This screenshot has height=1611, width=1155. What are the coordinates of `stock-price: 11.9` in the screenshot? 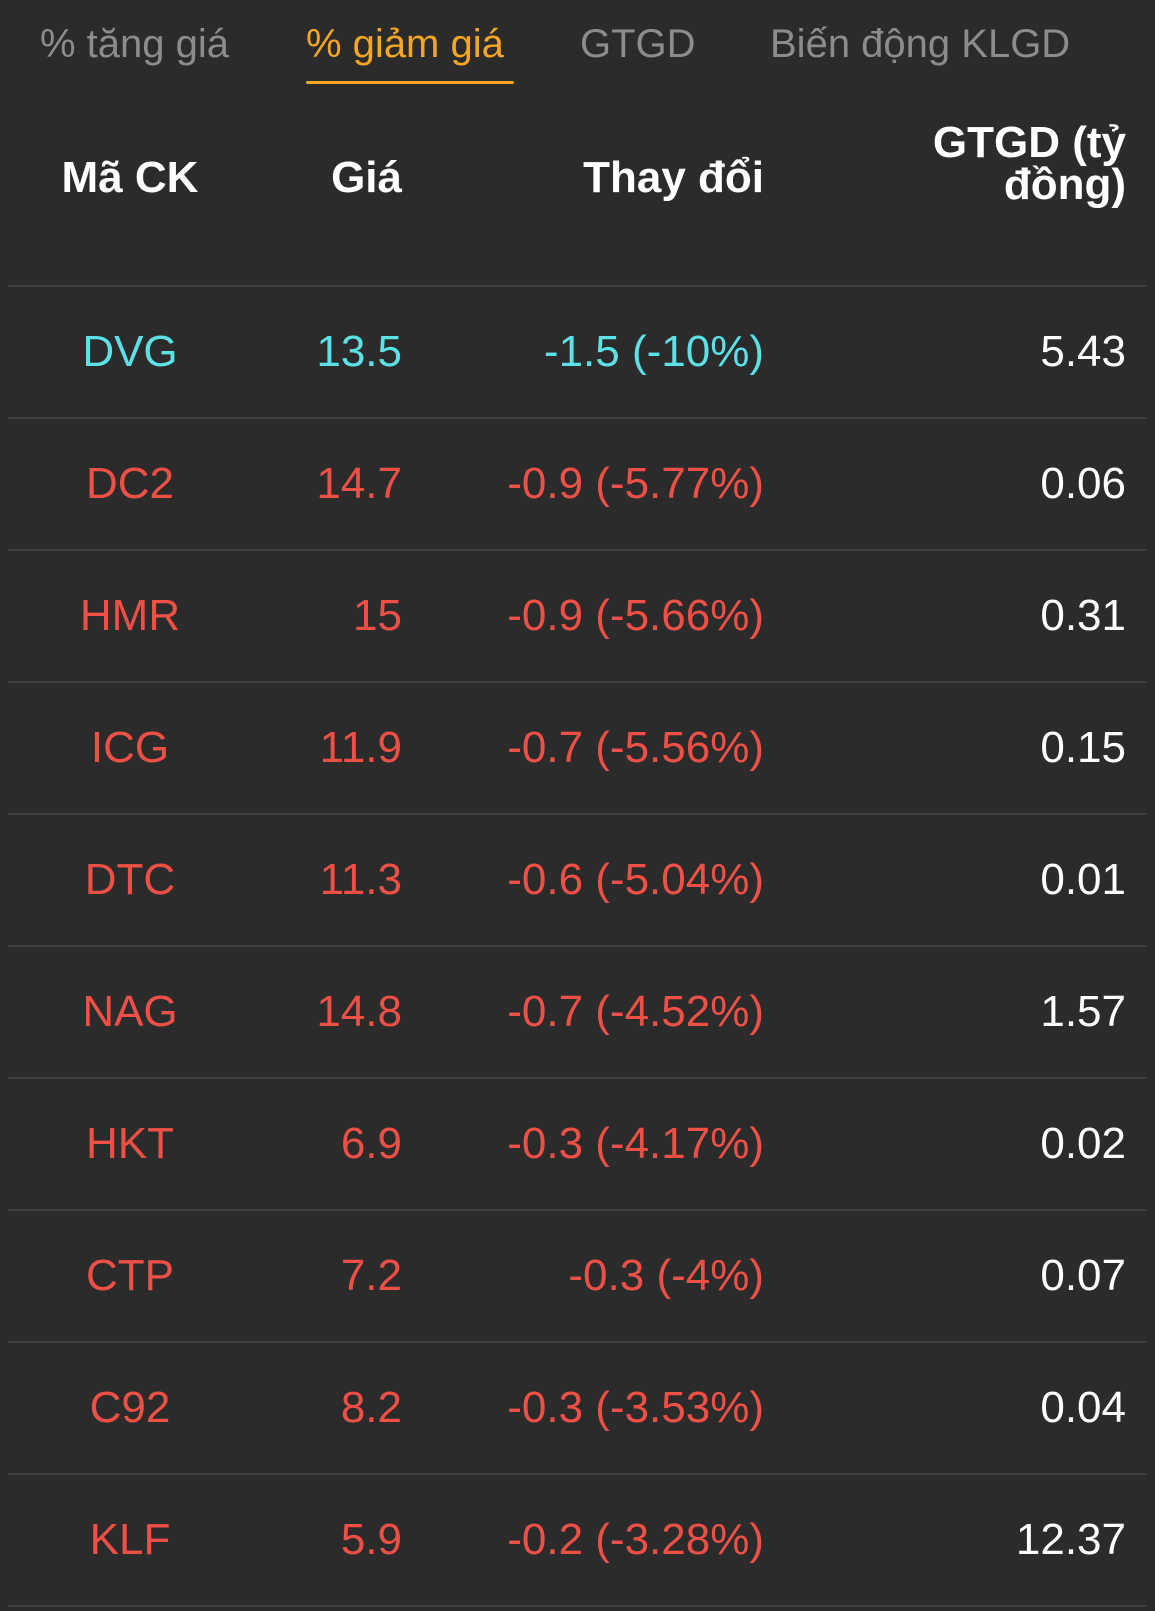 It's located at (360, 747).